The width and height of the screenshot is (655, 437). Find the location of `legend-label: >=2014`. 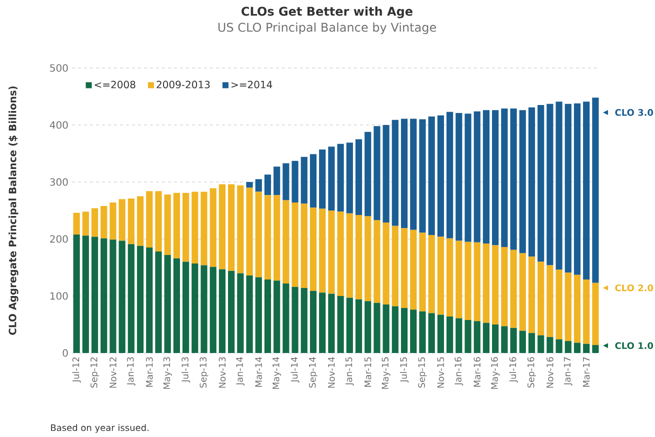

legend-label: >=2014 is located at coordinates (252, 84).